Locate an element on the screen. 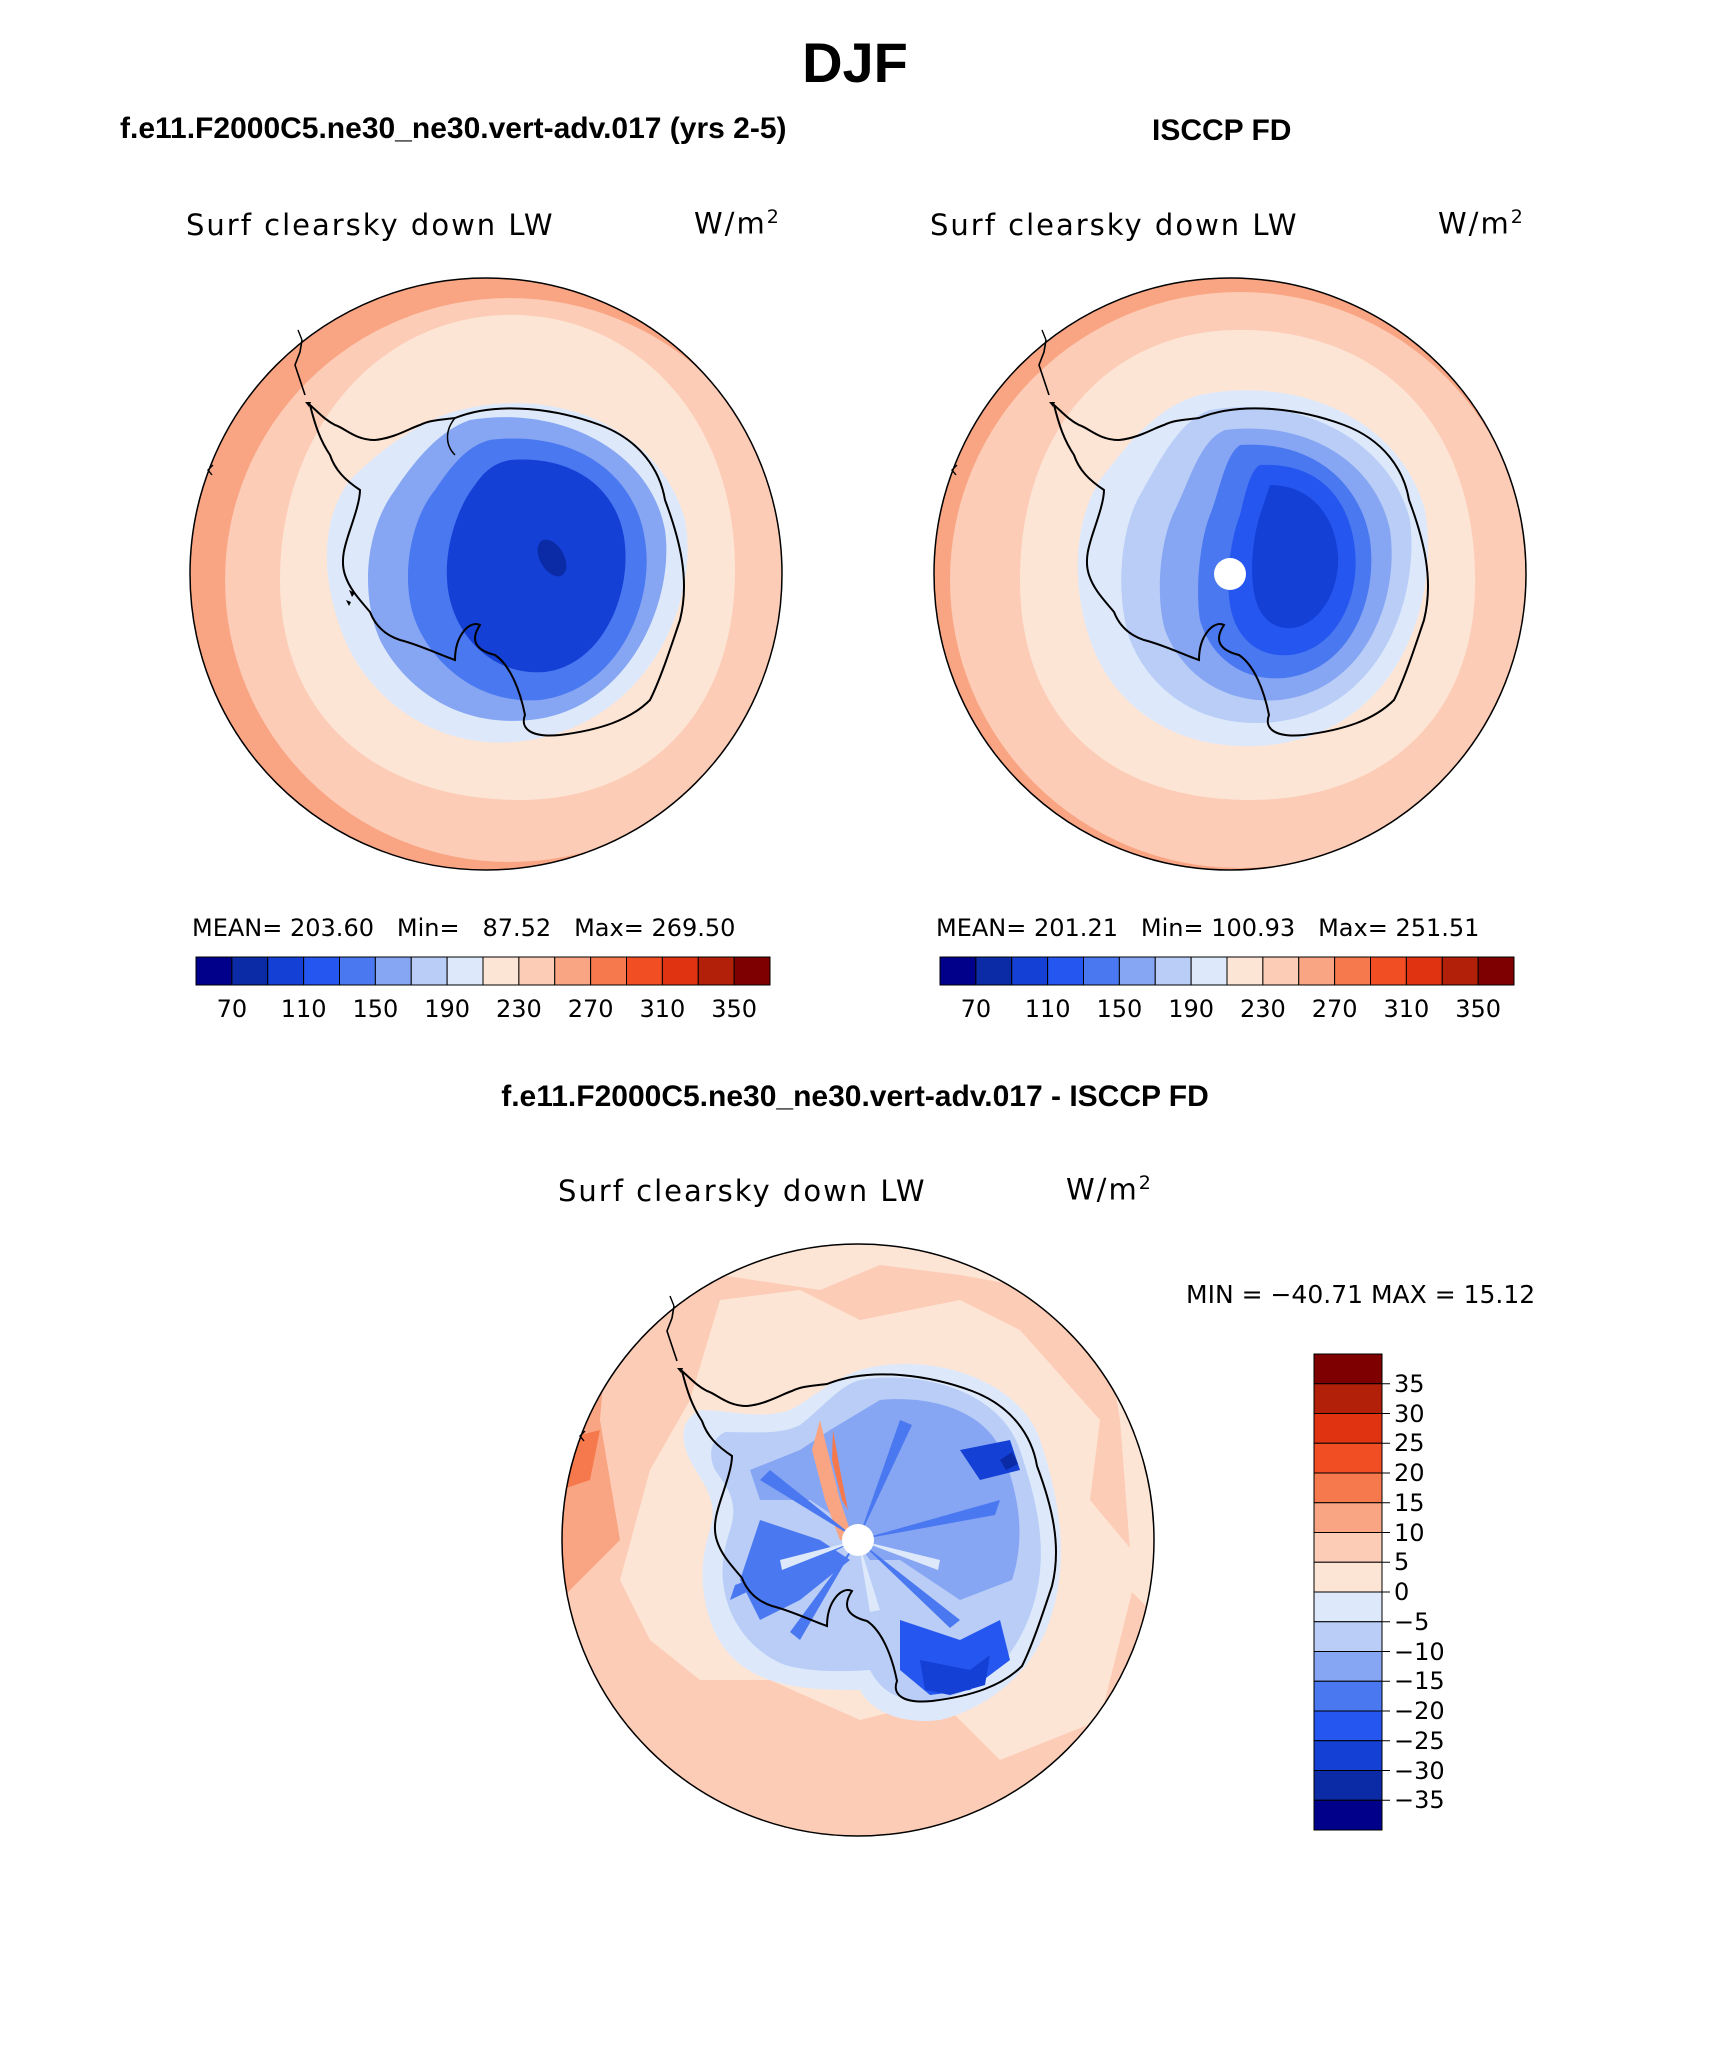 The image size is (1710, 2061). panel2-stats: MEAN= 201.21 Min= 100.93 Max= 251.51 is located at coordinates (1208, 928).